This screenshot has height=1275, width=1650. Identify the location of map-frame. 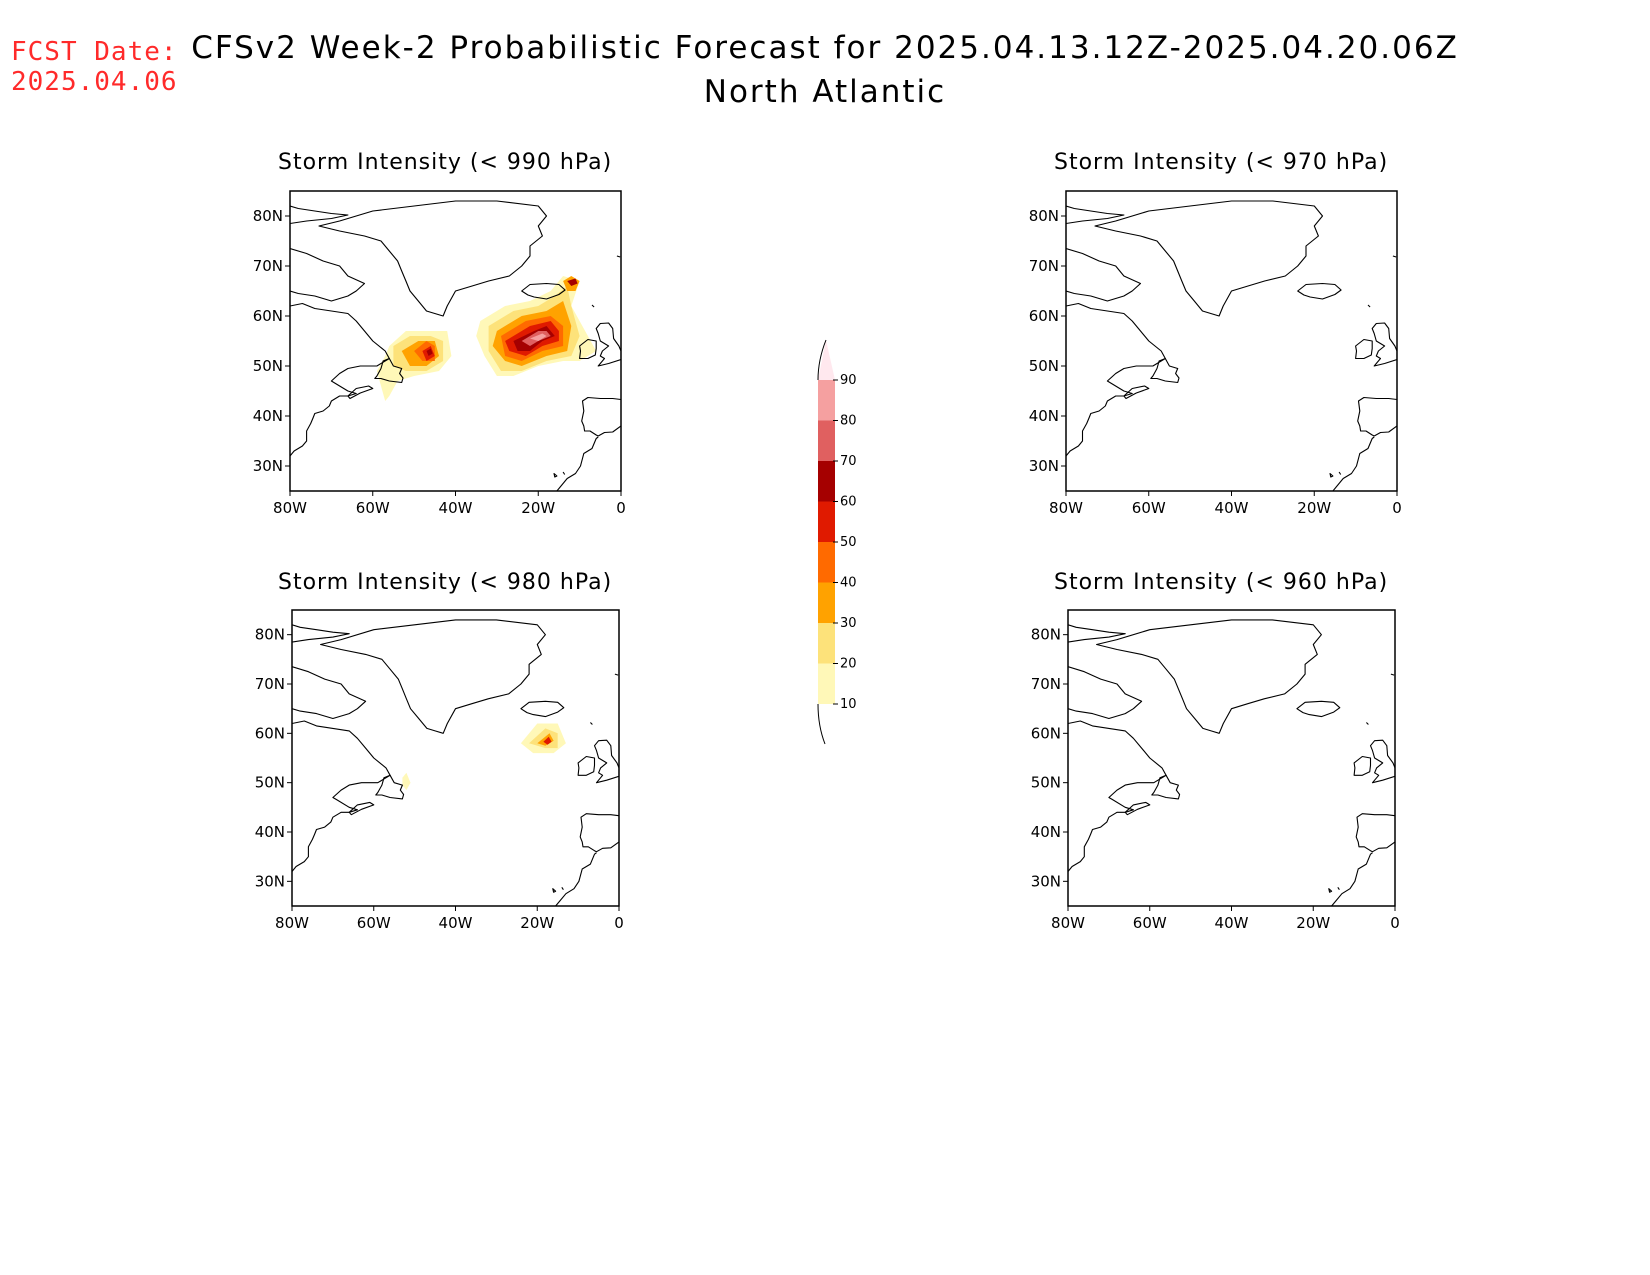
(1231, 758).